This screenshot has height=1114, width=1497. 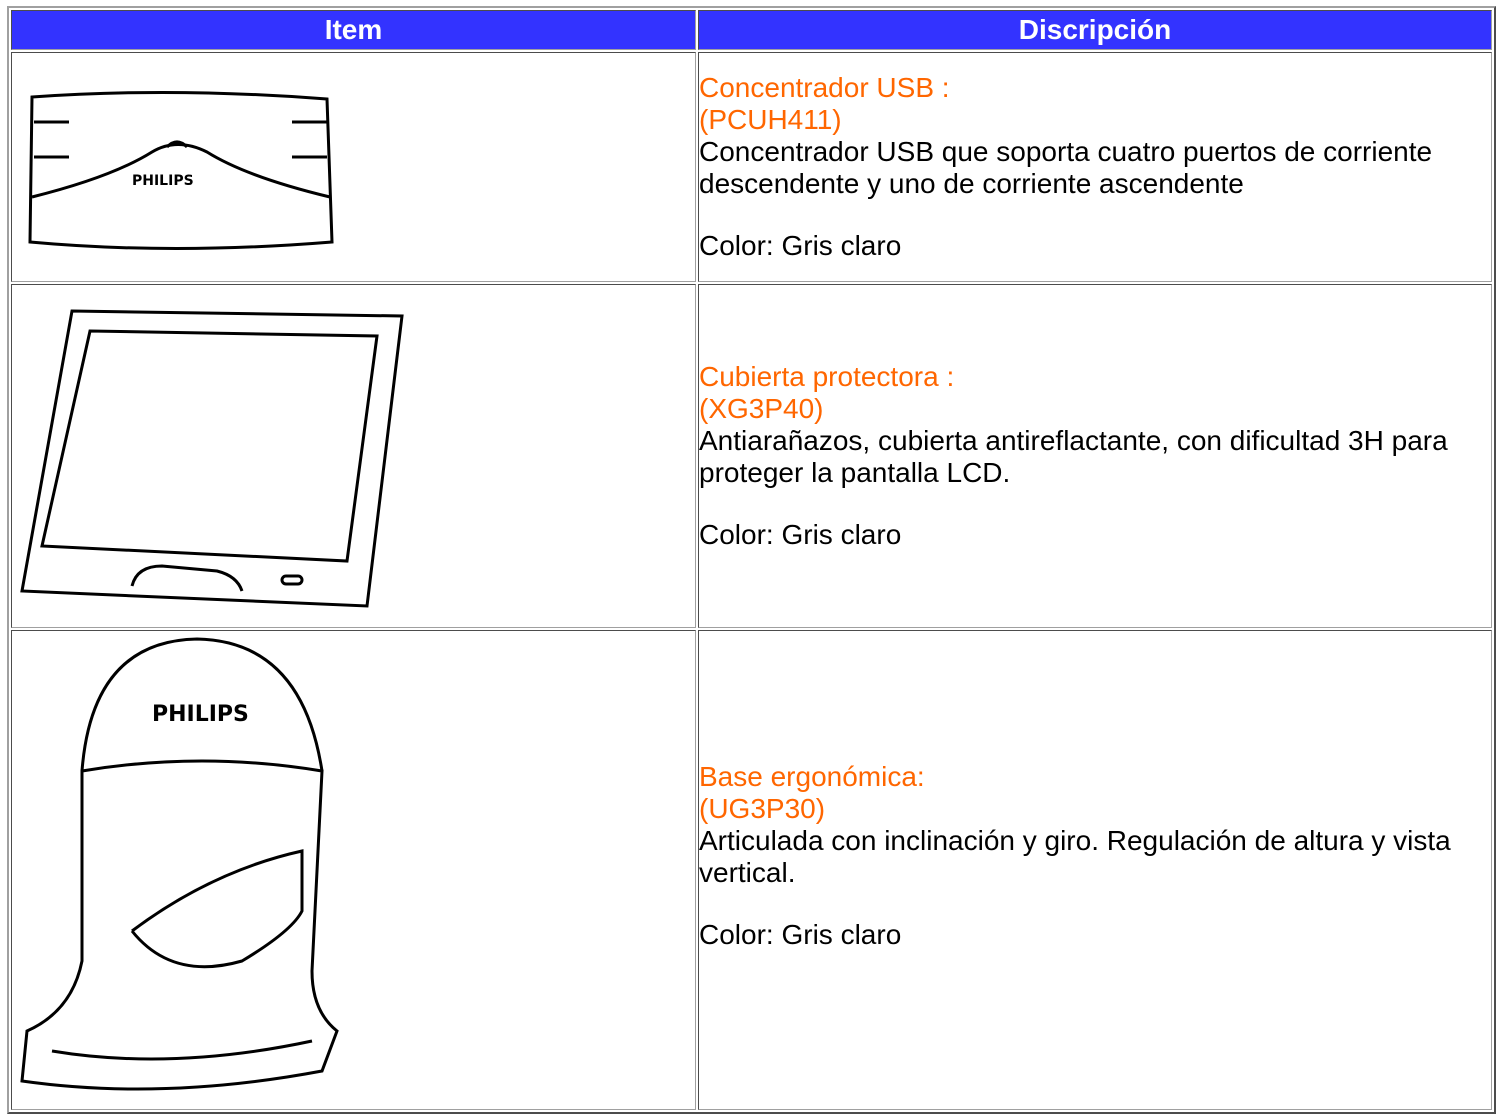 What do you see at coordinates (353, 30) in the screenshot?
I see `header-cell: Item` at bounding box center [353, 30].